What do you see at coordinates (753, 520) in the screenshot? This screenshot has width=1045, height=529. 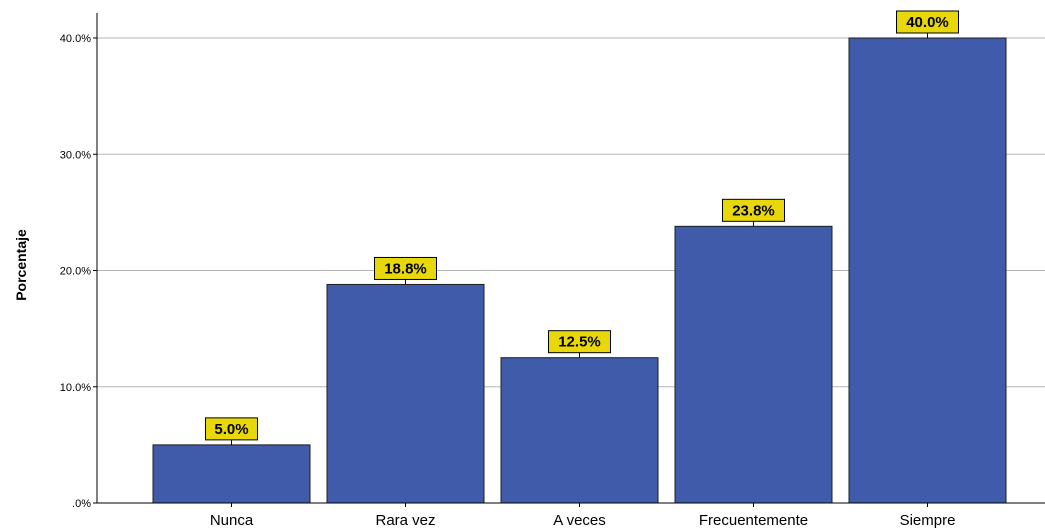 I see `category-label: Frecuentemente` at bounding box center [753, 520].